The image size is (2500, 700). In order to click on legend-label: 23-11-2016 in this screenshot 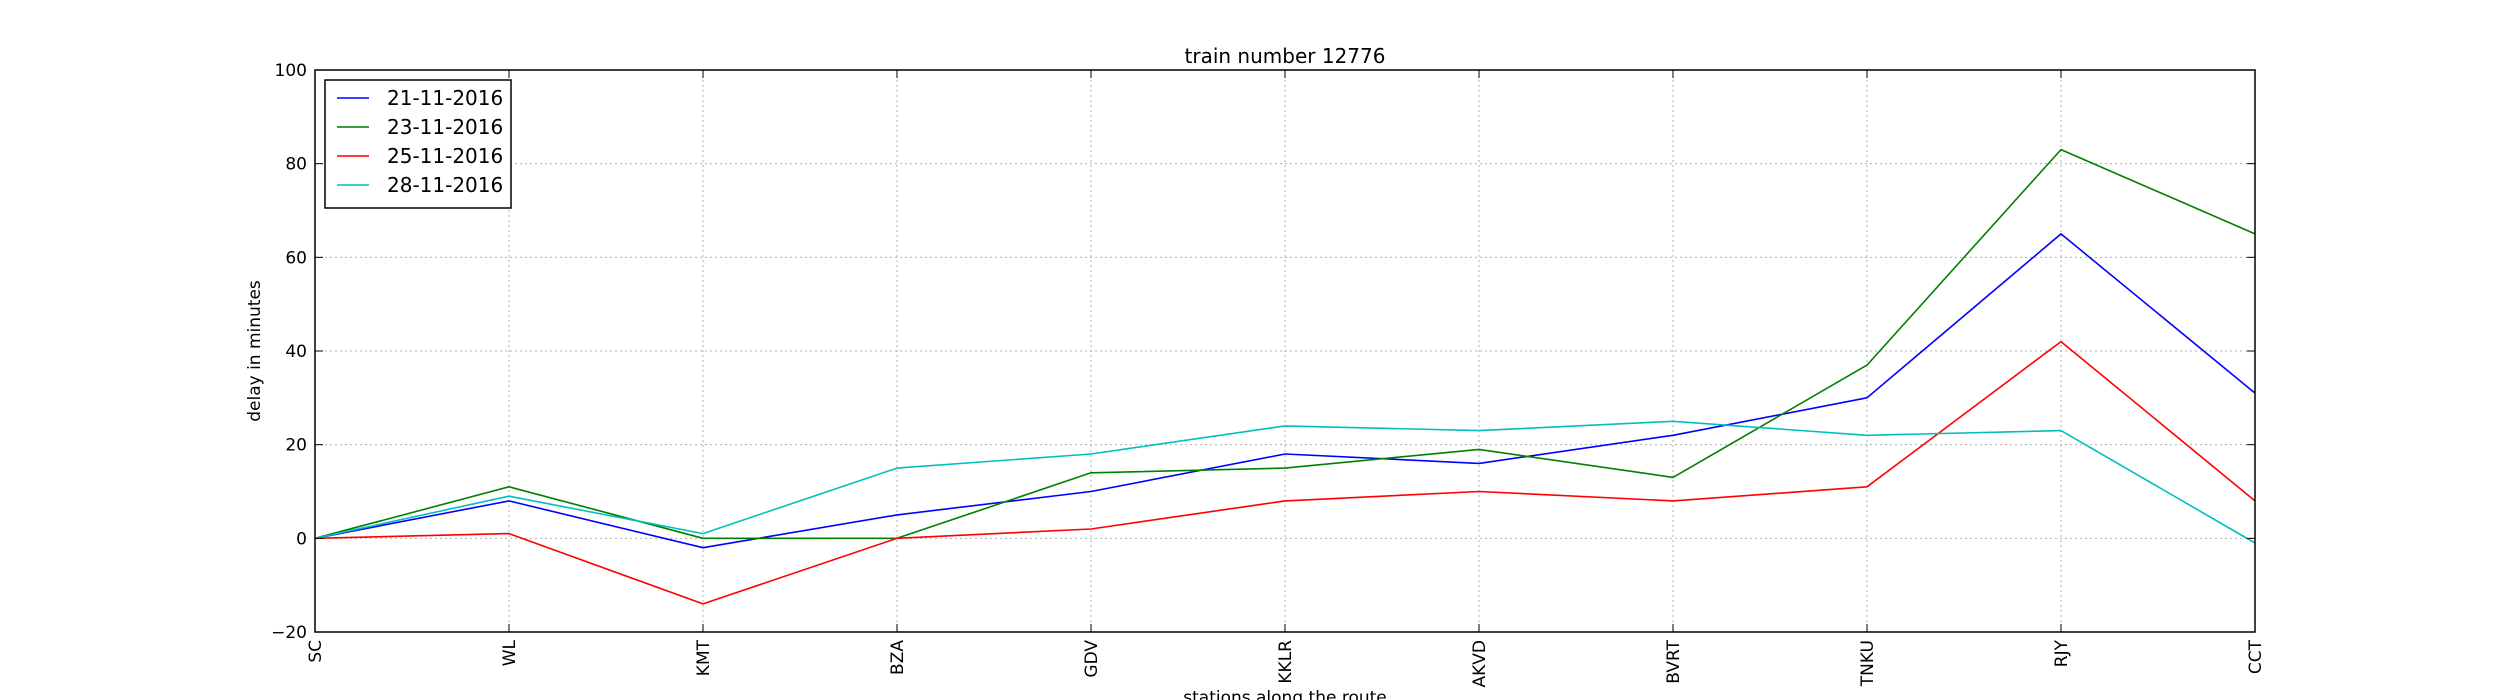, I will do `click(445, 127)`.